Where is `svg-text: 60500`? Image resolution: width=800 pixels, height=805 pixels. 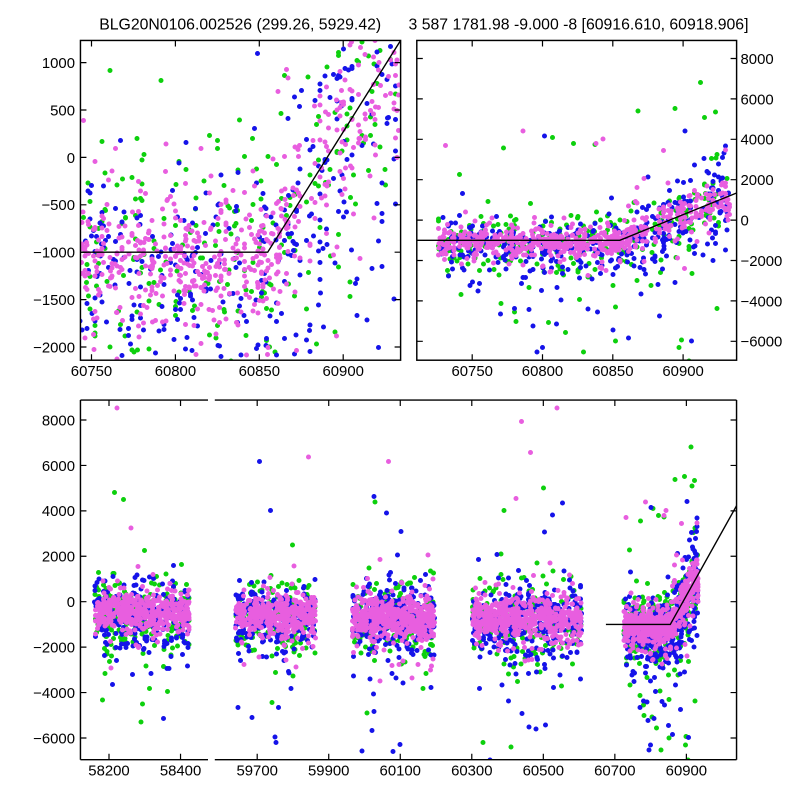
svg-text: 60500 is located at coordinates (543, 771).